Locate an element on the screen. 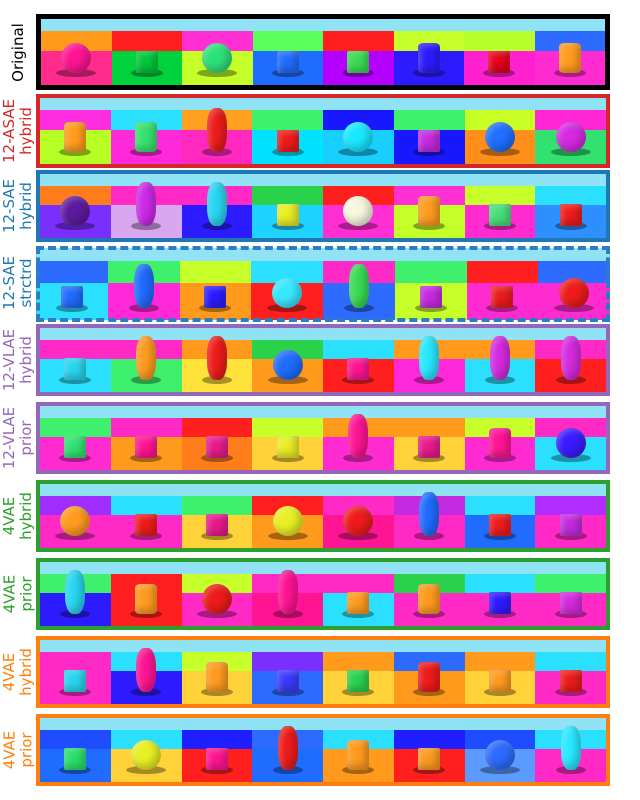 This screenshot has width=640, height=800. image-strip-vlae12_hybrid is located at coordinates (323, 360).